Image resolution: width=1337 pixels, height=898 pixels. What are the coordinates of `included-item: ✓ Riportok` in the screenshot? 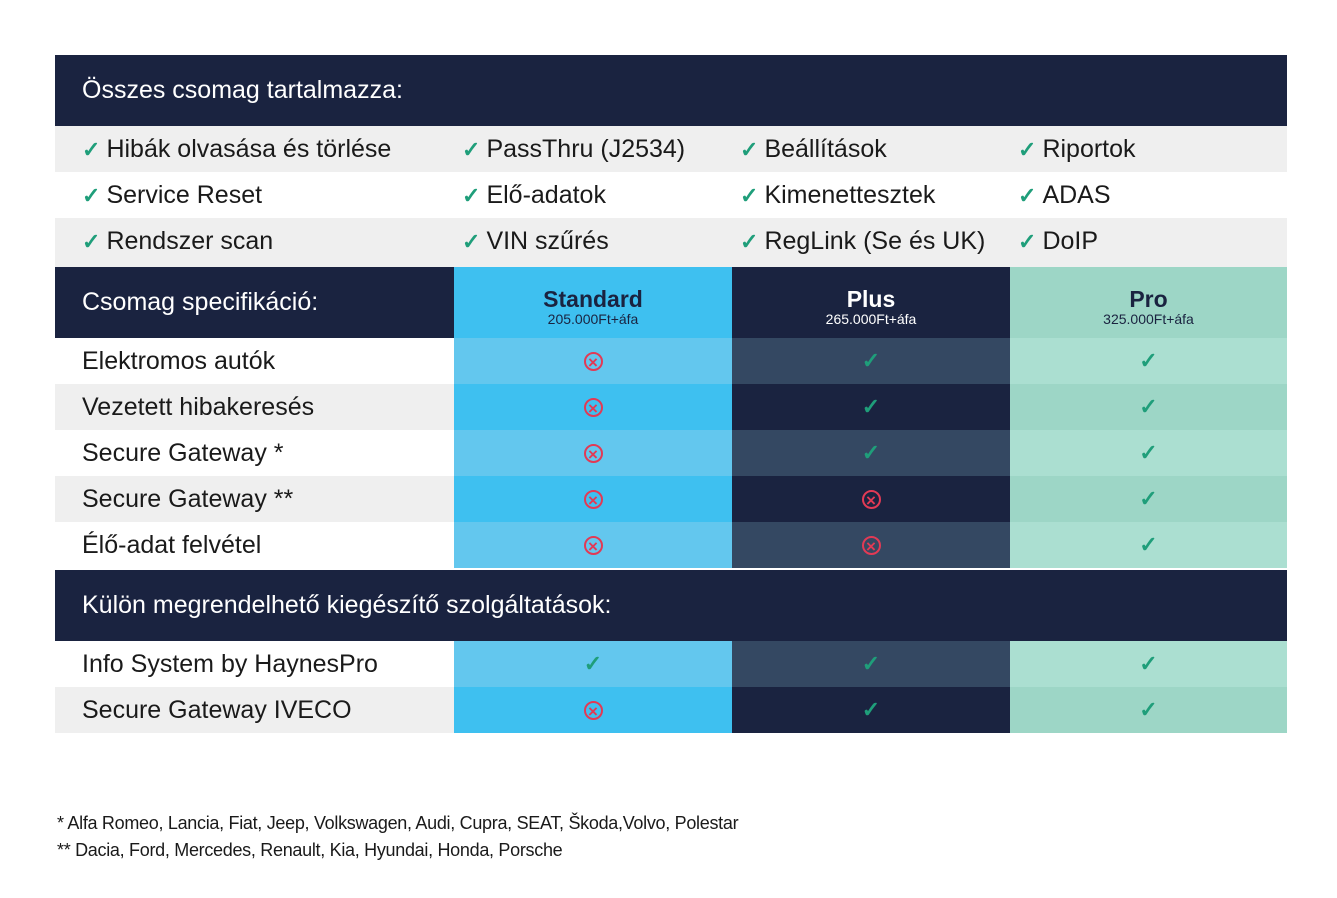 It's located at (1077, 149).